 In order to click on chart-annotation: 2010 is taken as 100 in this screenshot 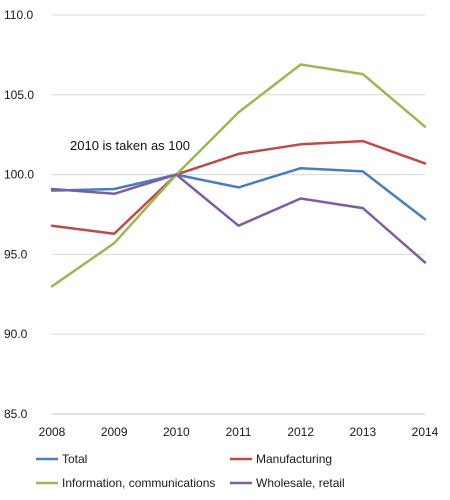, I will do `click(130, 145)`.